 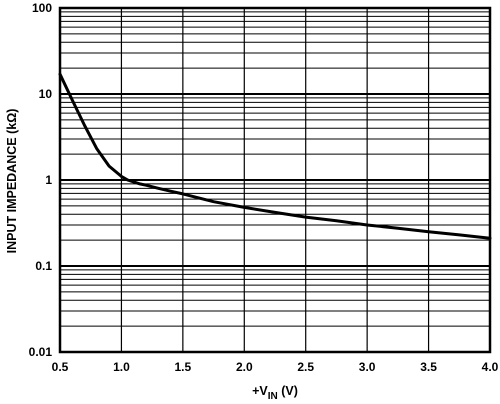 I want to click on y-tick-label: 1, so click(x=48, y=180).